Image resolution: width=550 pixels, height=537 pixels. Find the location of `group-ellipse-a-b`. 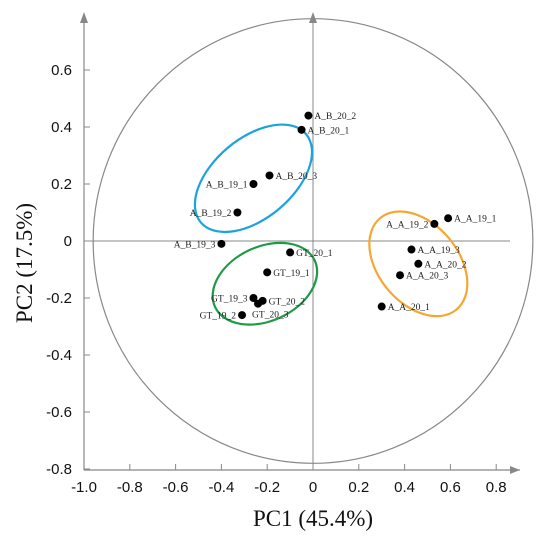

group-ellipse-a-b is located at coordinates (253, 178).